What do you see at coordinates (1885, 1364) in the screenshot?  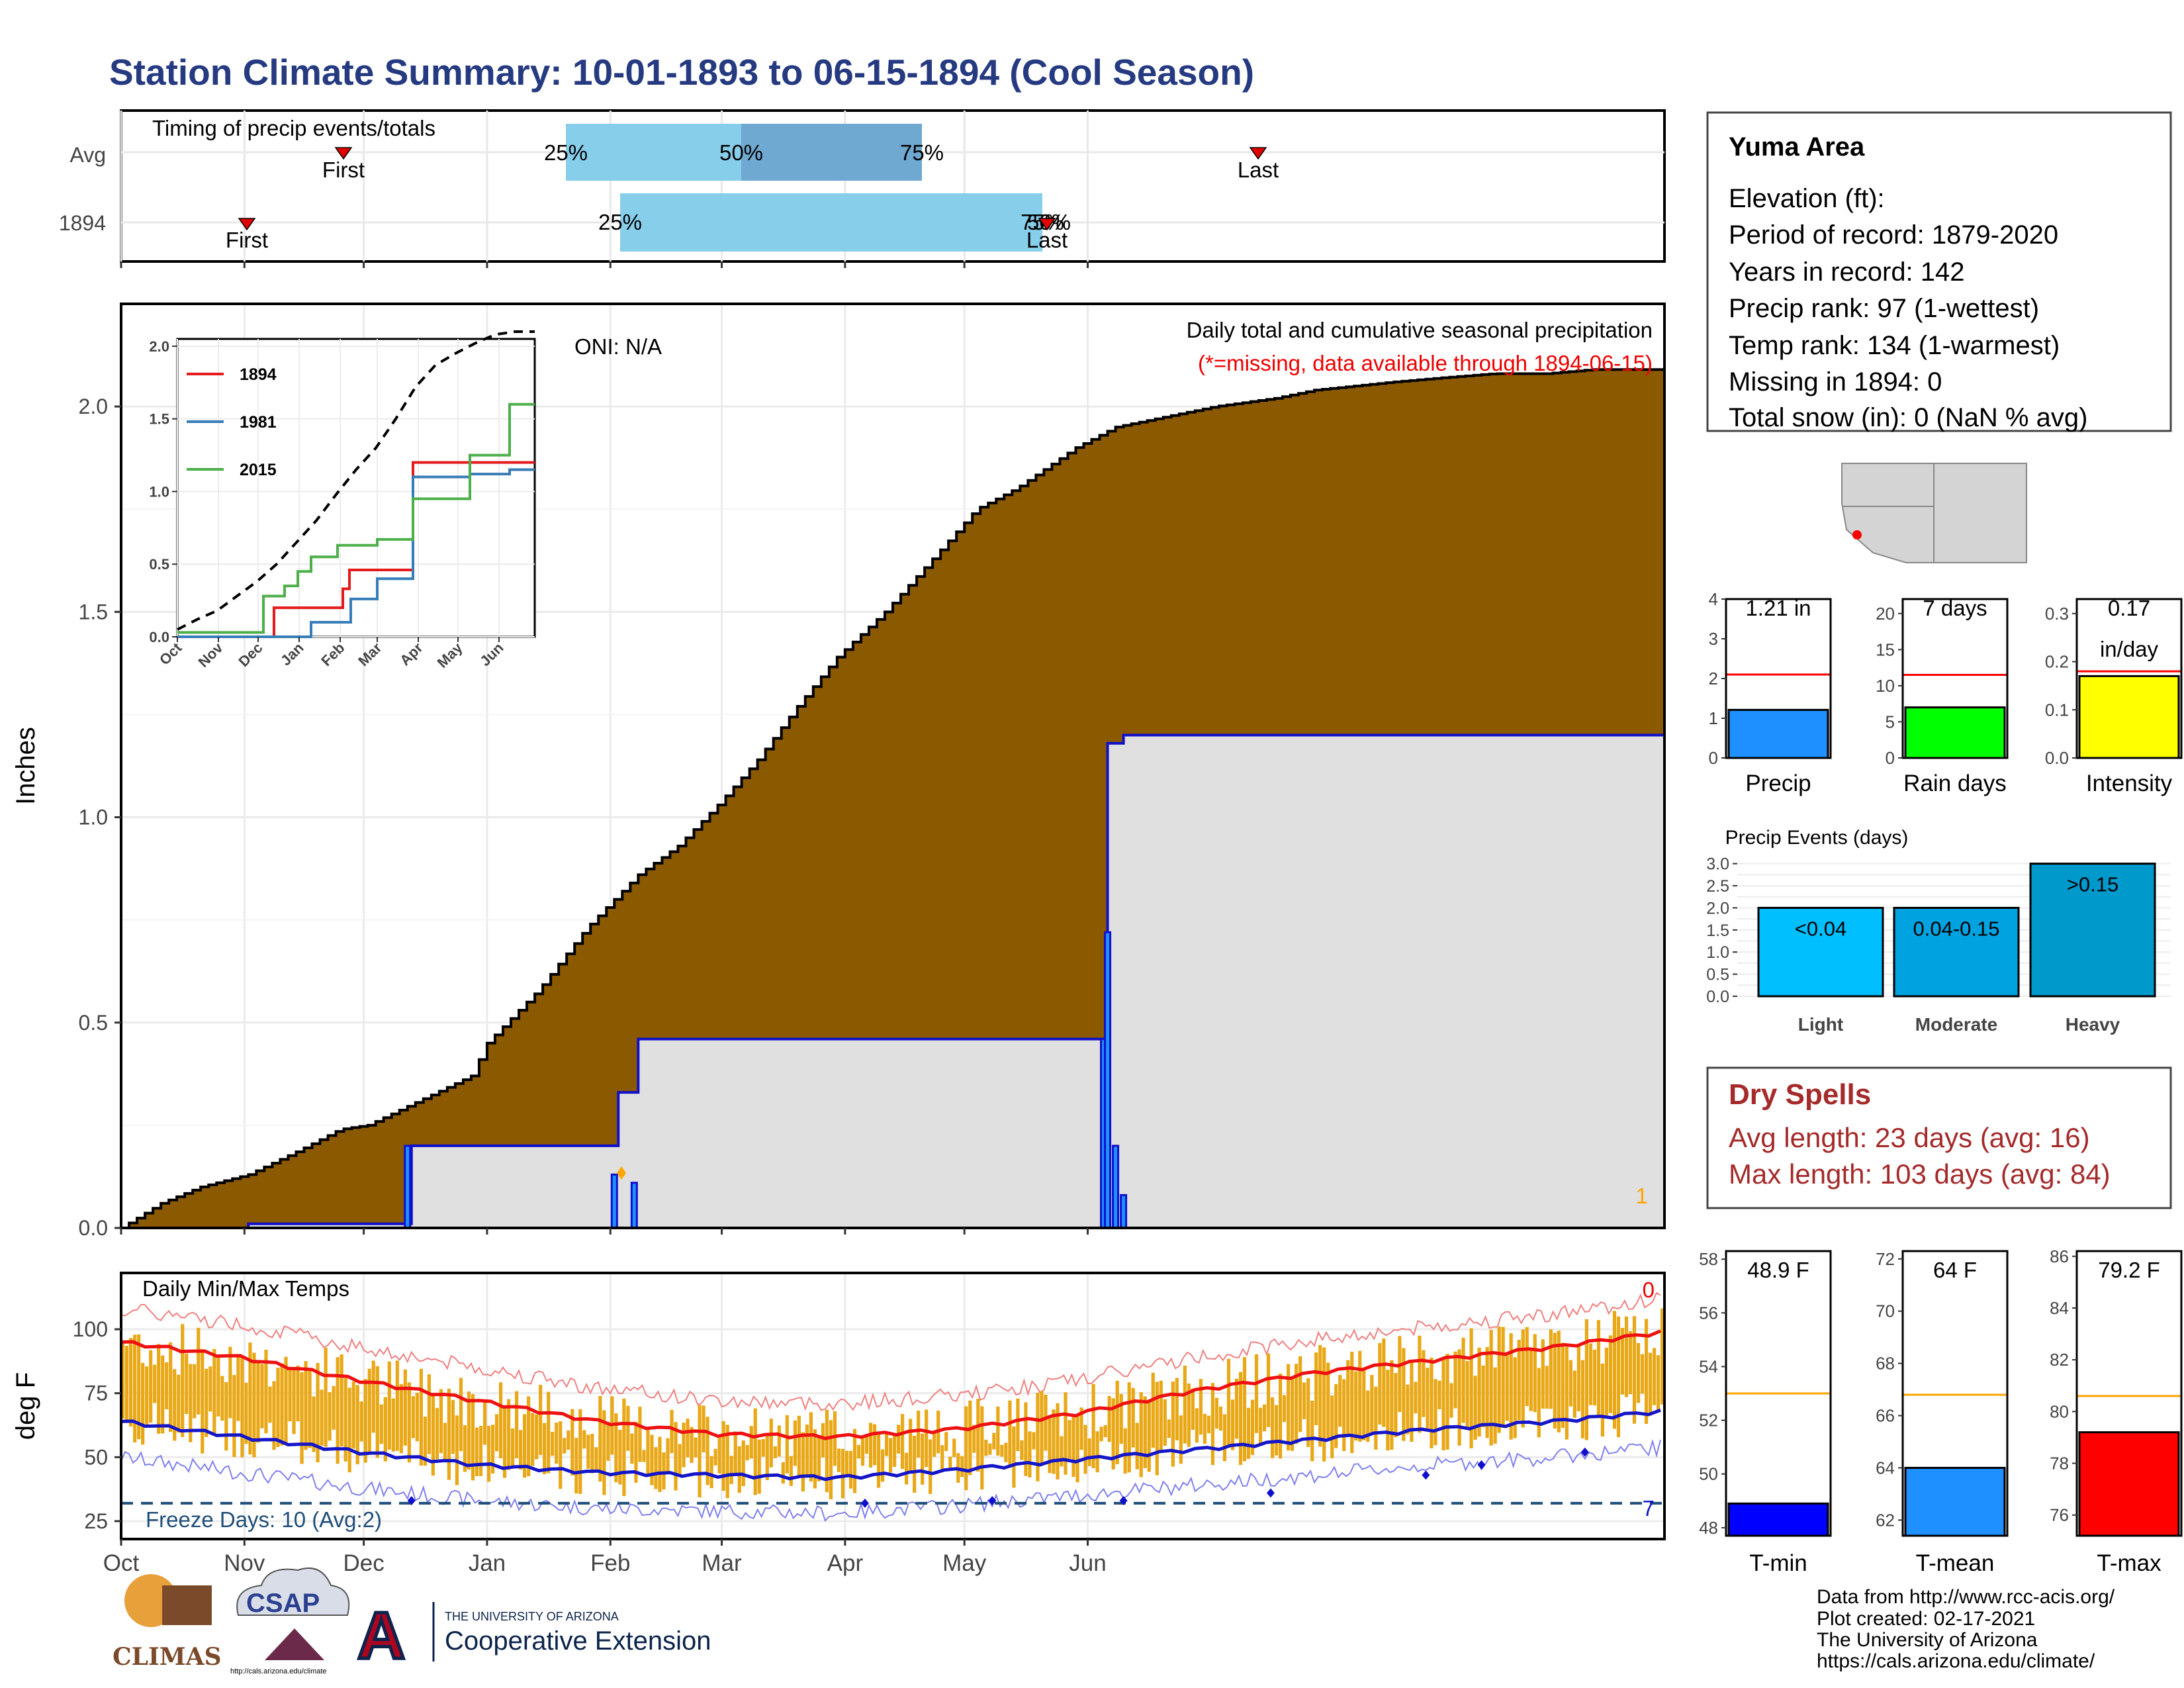 I see `season-temp-y-tick-label: 68` at bounding box center [1885, 1364].